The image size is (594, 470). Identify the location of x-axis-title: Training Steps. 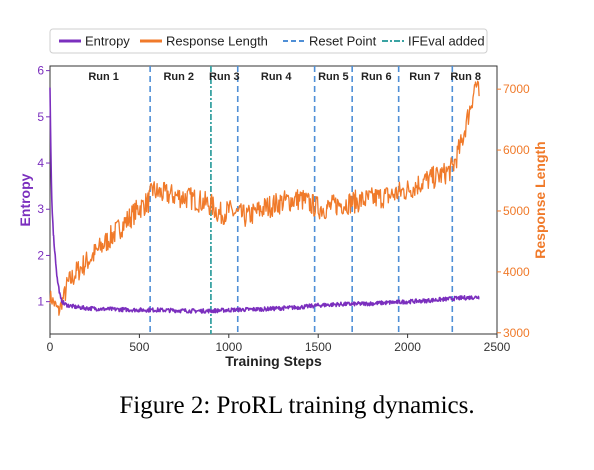
(273, 361).